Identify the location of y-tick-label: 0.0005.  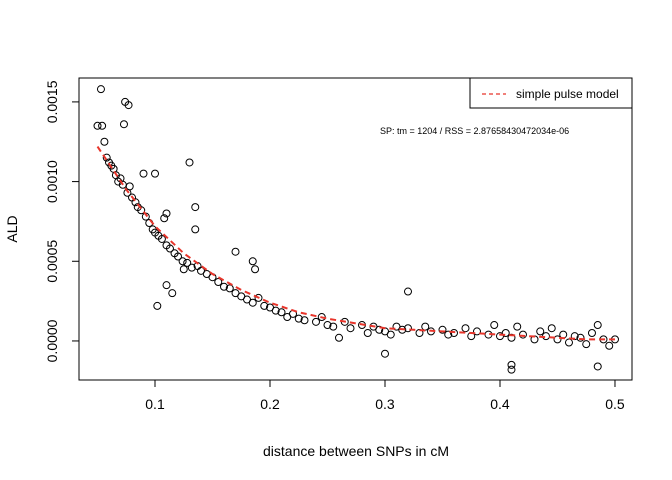
(52, 261).